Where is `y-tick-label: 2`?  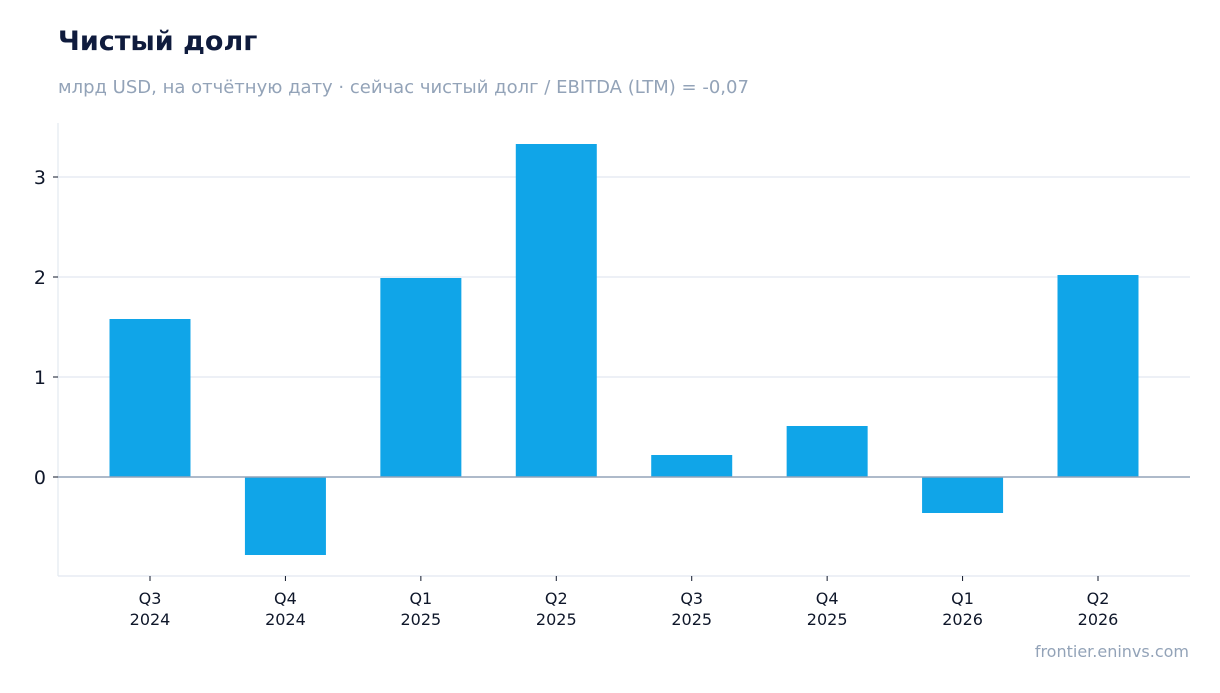
y-tick-label: 2 is located at coordinates (40, 278).